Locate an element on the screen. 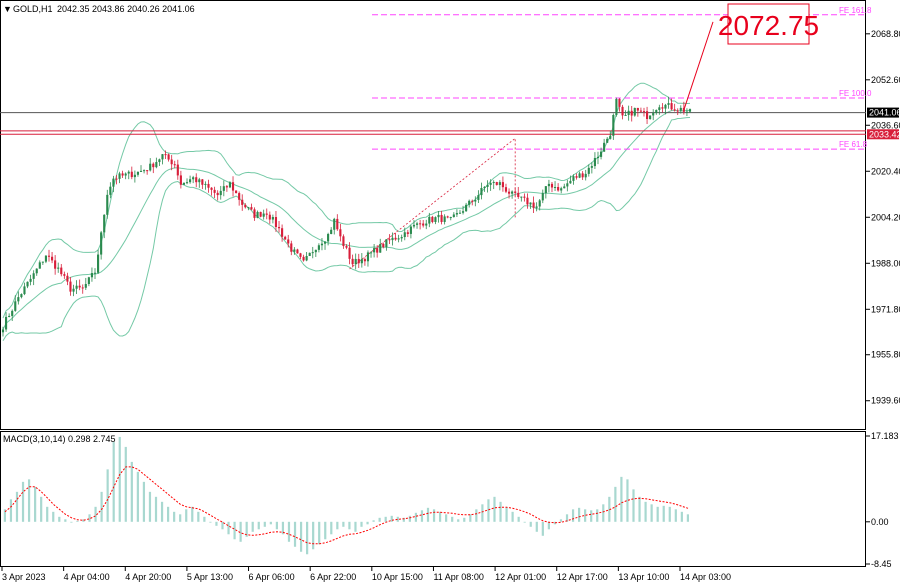 This screenshot has height=585, width=900. x-tick-label: 3 Apr 2023 is located at coordinates (24, 577).